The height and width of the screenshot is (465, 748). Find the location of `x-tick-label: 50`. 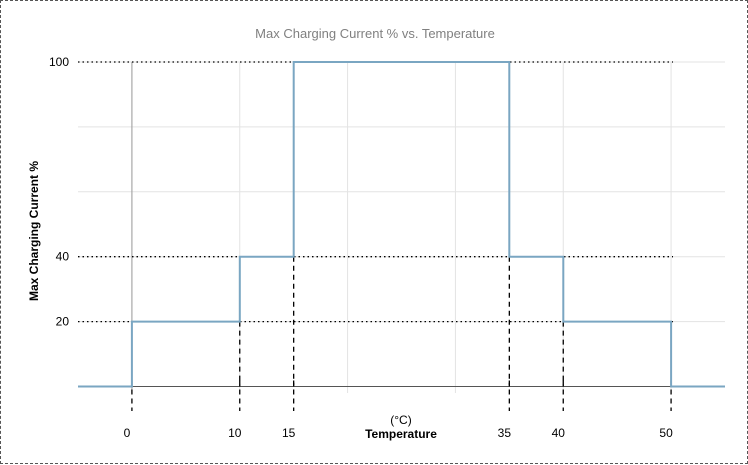

x-tick-label: 50 is located at coordinates (666, 433).